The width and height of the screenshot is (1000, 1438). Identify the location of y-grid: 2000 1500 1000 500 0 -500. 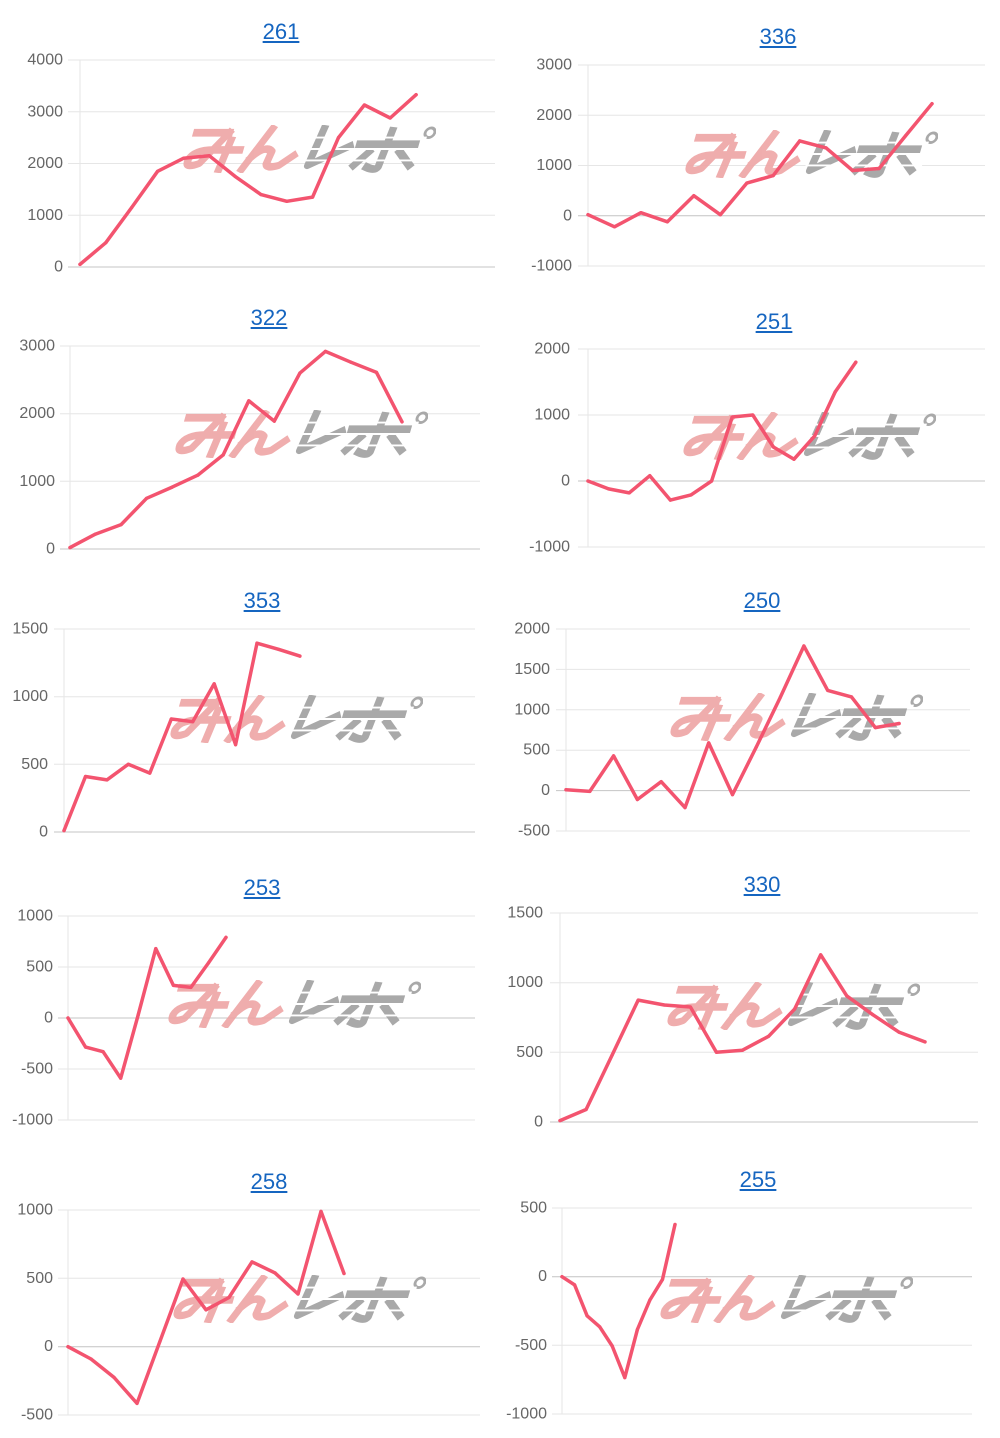
(742, 730).